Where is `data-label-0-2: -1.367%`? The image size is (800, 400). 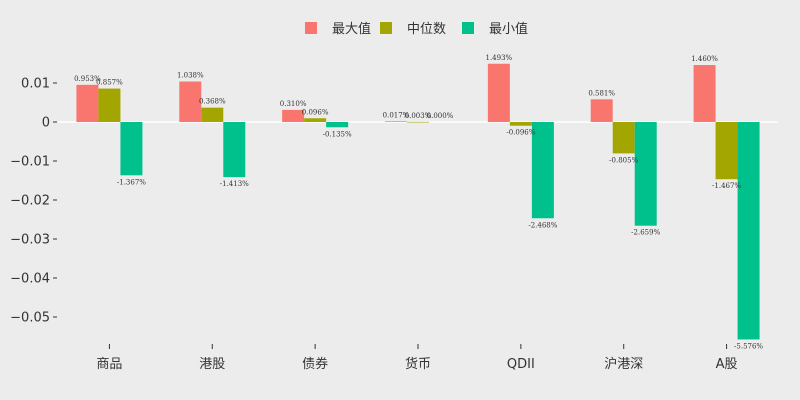
data-label-0-2: -1.367% is located at coordinates (131, 182).